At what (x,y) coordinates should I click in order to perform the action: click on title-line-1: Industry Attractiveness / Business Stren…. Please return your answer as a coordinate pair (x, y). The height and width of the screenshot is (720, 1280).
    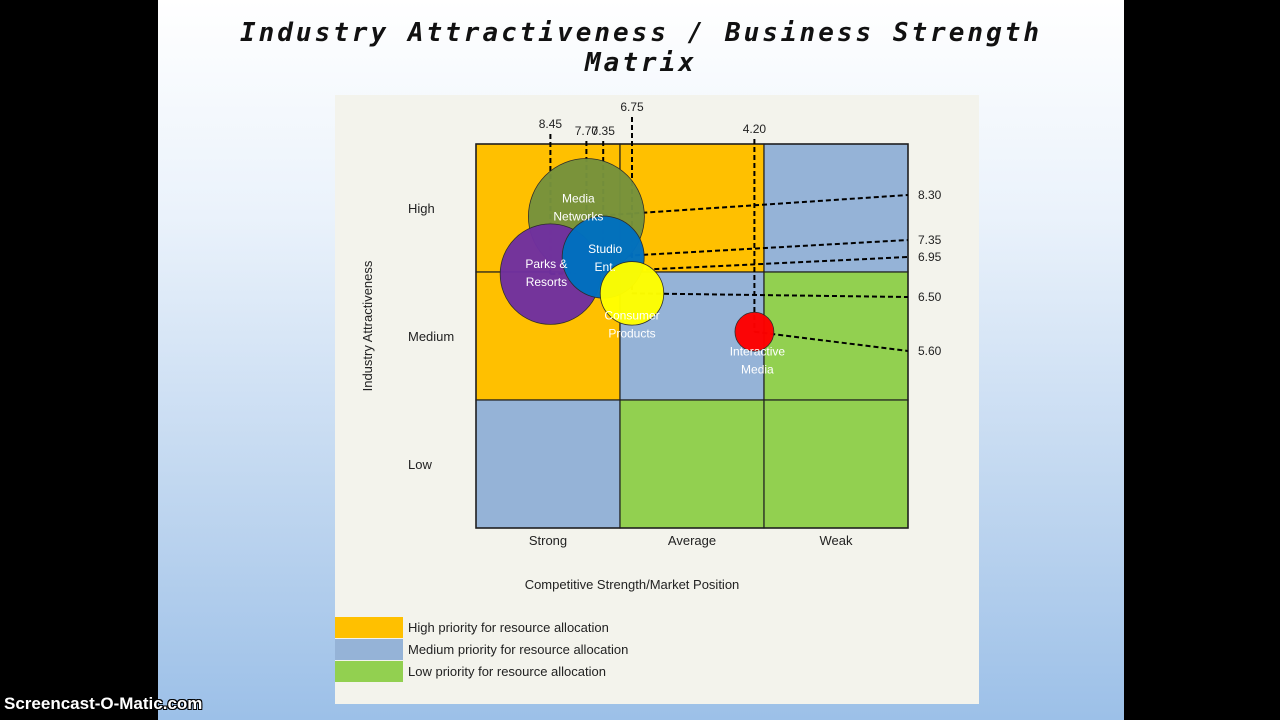
    Looking at the image, I should click on (641, 33).